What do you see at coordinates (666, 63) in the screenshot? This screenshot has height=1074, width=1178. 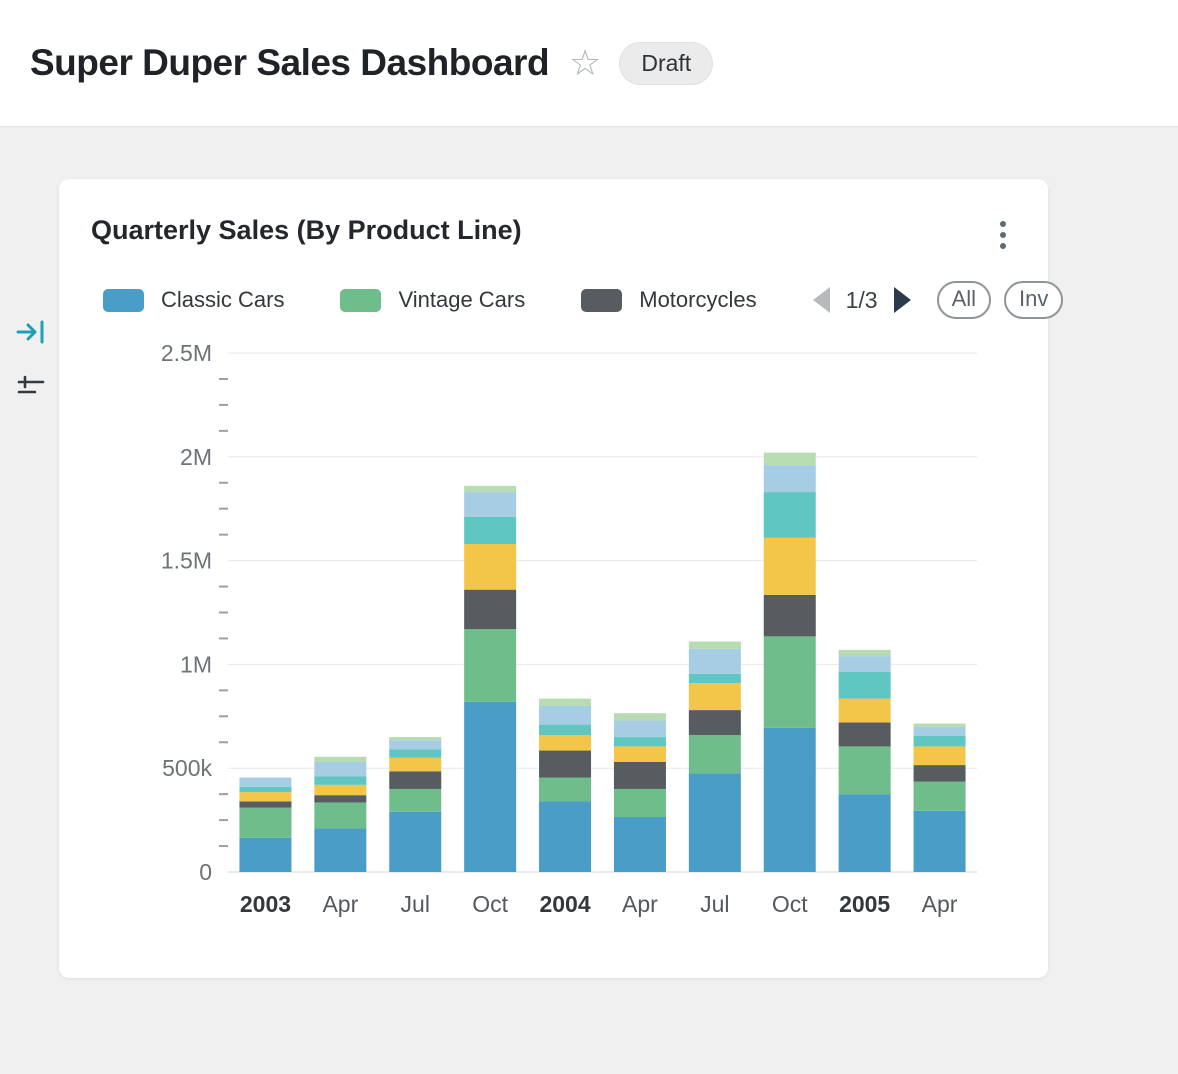 I see `status-badge: Draft` at bounding box center [666, 63].